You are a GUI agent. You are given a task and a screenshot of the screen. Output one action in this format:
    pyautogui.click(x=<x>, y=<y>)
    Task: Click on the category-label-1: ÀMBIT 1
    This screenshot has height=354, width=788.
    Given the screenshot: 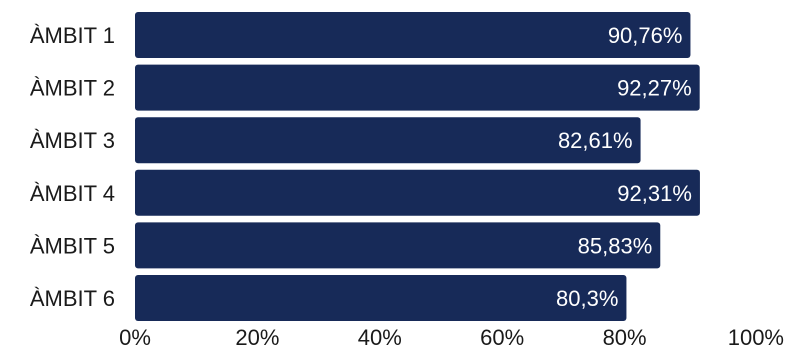 What is the action you would take?
    pyautogui.click(x=72, y=35)
    